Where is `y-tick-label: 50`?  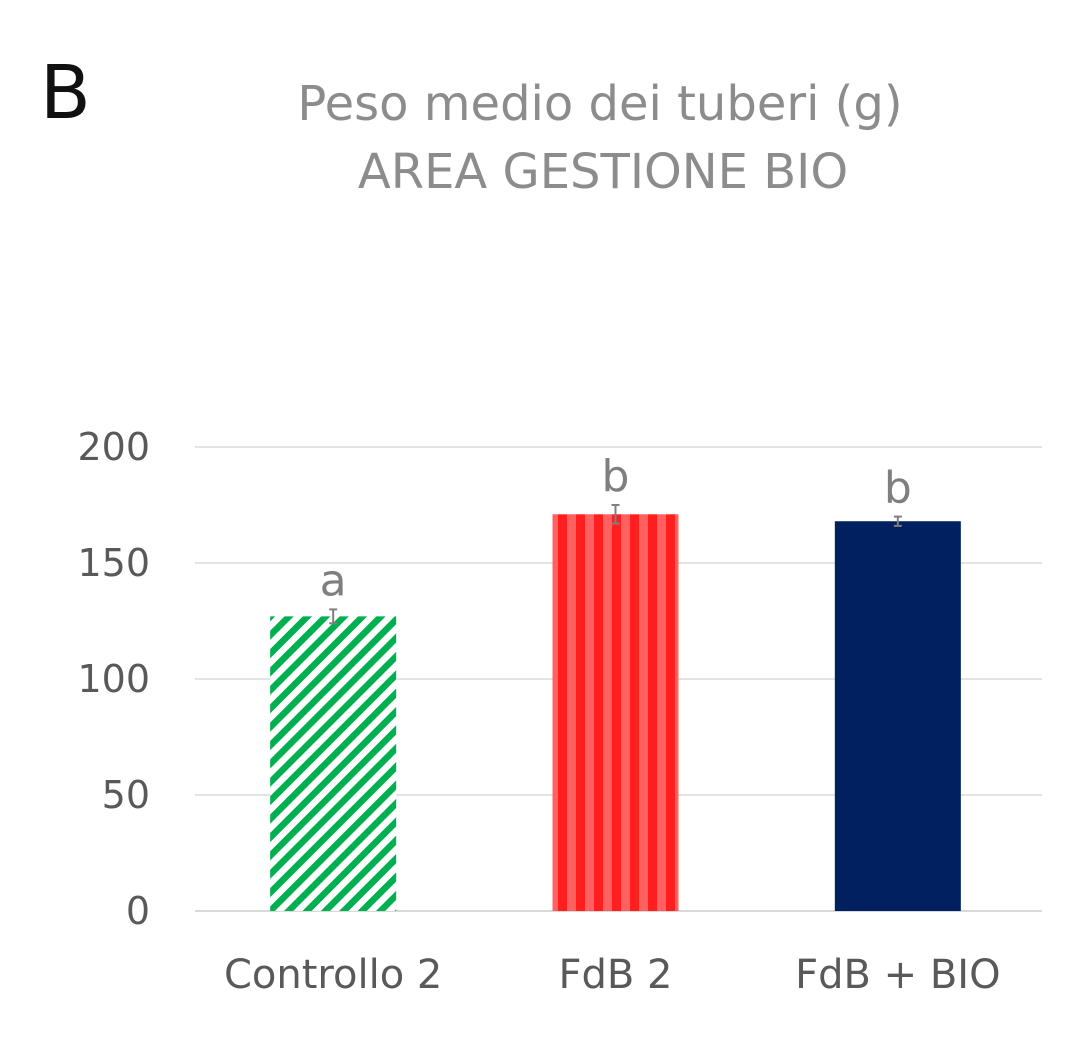
y-tick-label: 50 is located at coordinates (126, 795).